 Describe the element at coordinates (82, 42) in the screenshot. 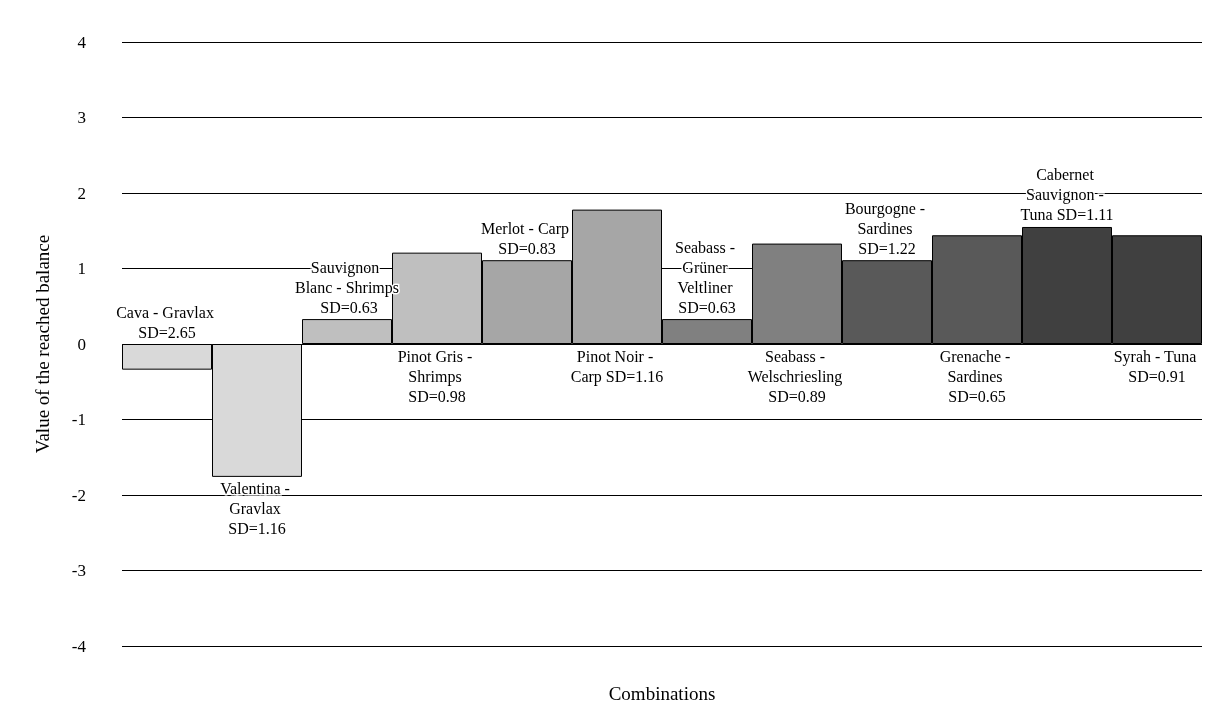

I see `y-tick-label: 4` at that location.